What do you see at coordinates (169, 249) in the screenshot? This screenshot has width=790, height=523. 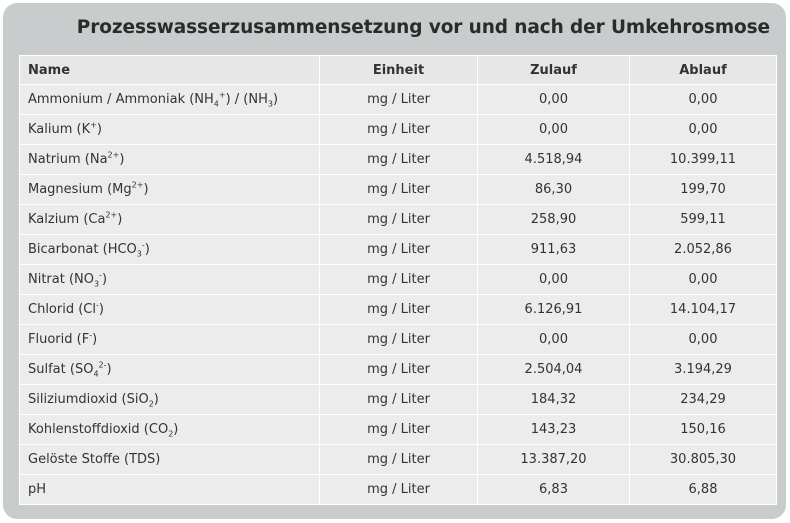 I see `cell-name: Bicarbonat (HCO3-)` at bounding box center [169, 249].